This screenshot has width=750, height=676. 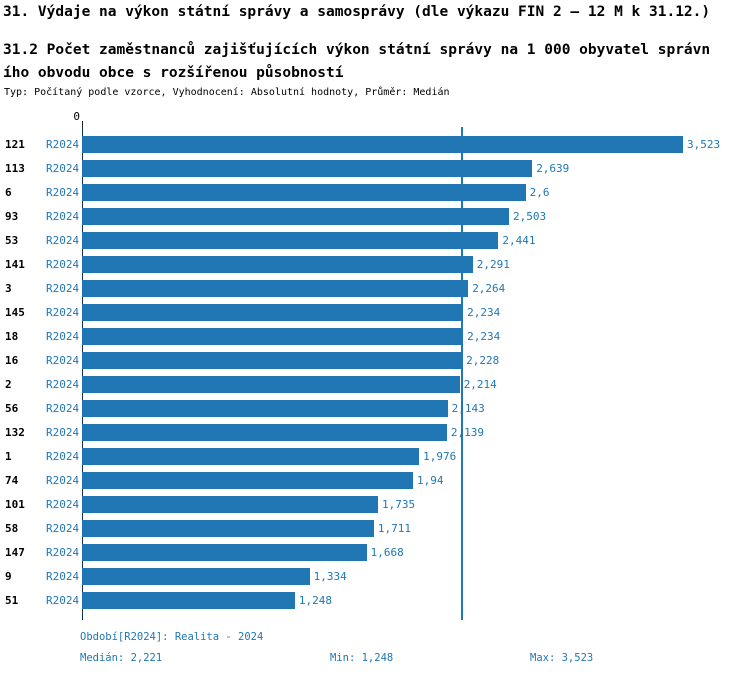 I want to click on chart-row: 9 R2024 1,334, so click(x=377, y=576).